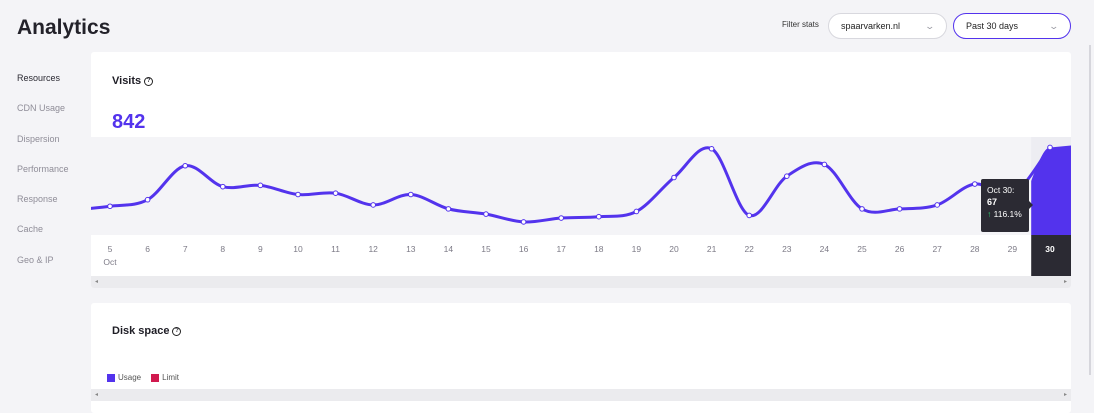 The image size is (1094, 413). I want to click on legend-item-usage: Usage, so click(124, 377).